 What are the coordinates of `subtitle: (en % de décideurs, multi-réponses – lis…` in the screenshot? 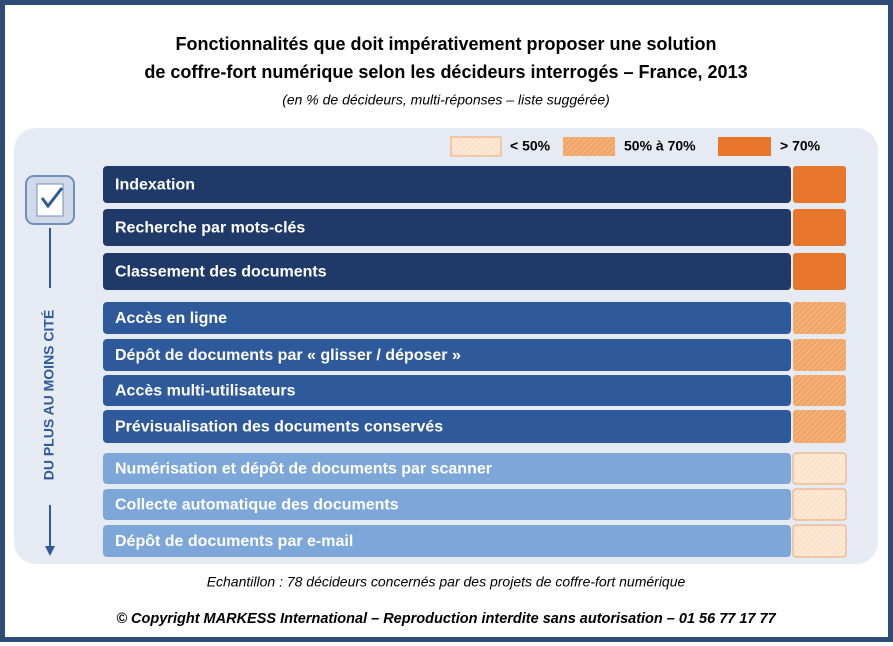 It's located at (446, 100).